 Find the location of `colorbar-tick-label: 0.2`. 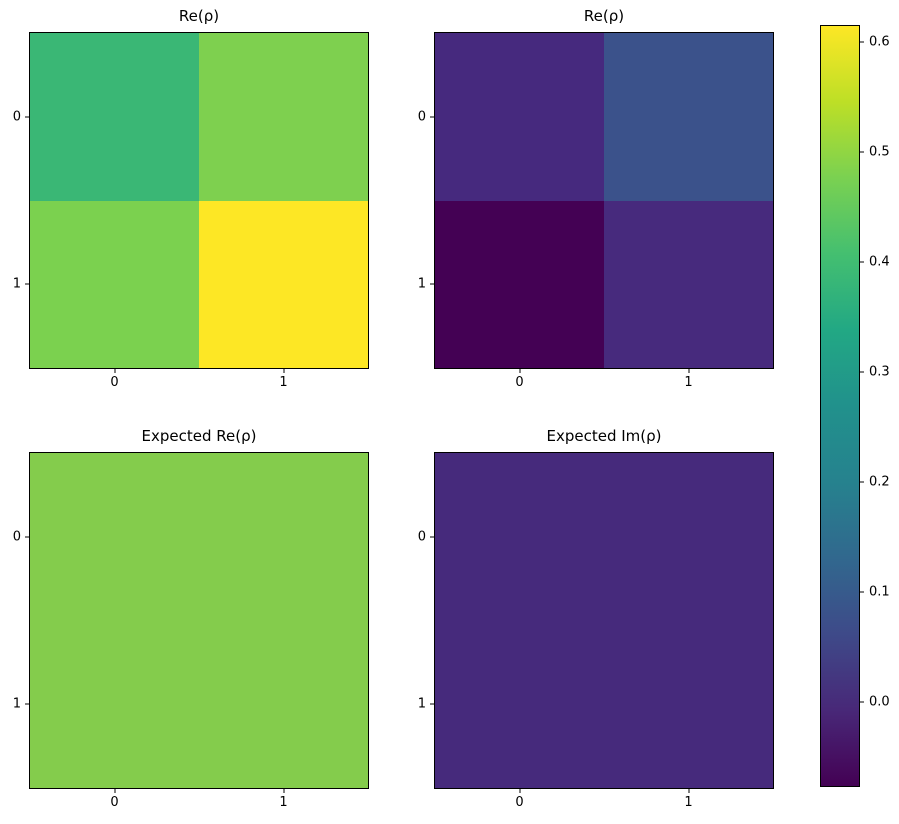

colorbar-tick-label: 0.2 is located at coordinates (879, 482).